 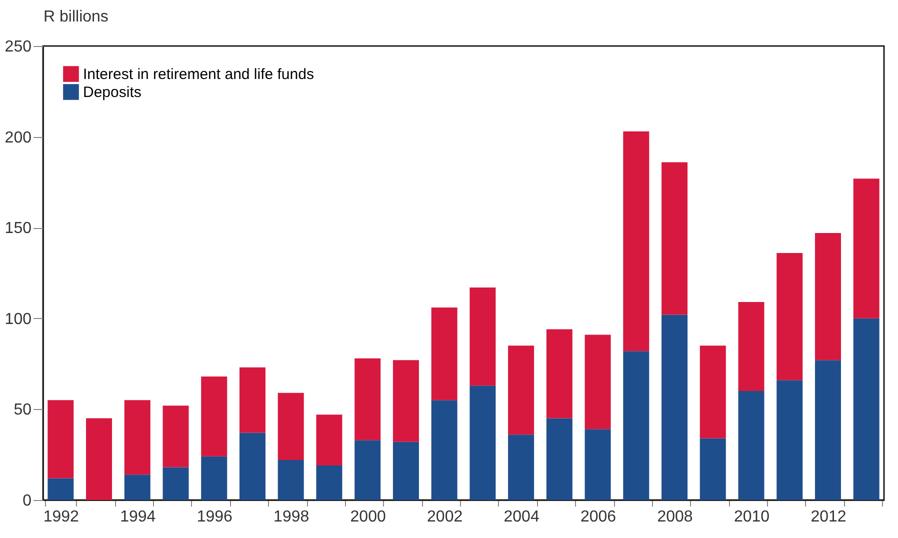 What do you see at coordinates (76, 17) in the screenshot?
I see `y-axis-title: R billions` at bounding box center [76, 17].